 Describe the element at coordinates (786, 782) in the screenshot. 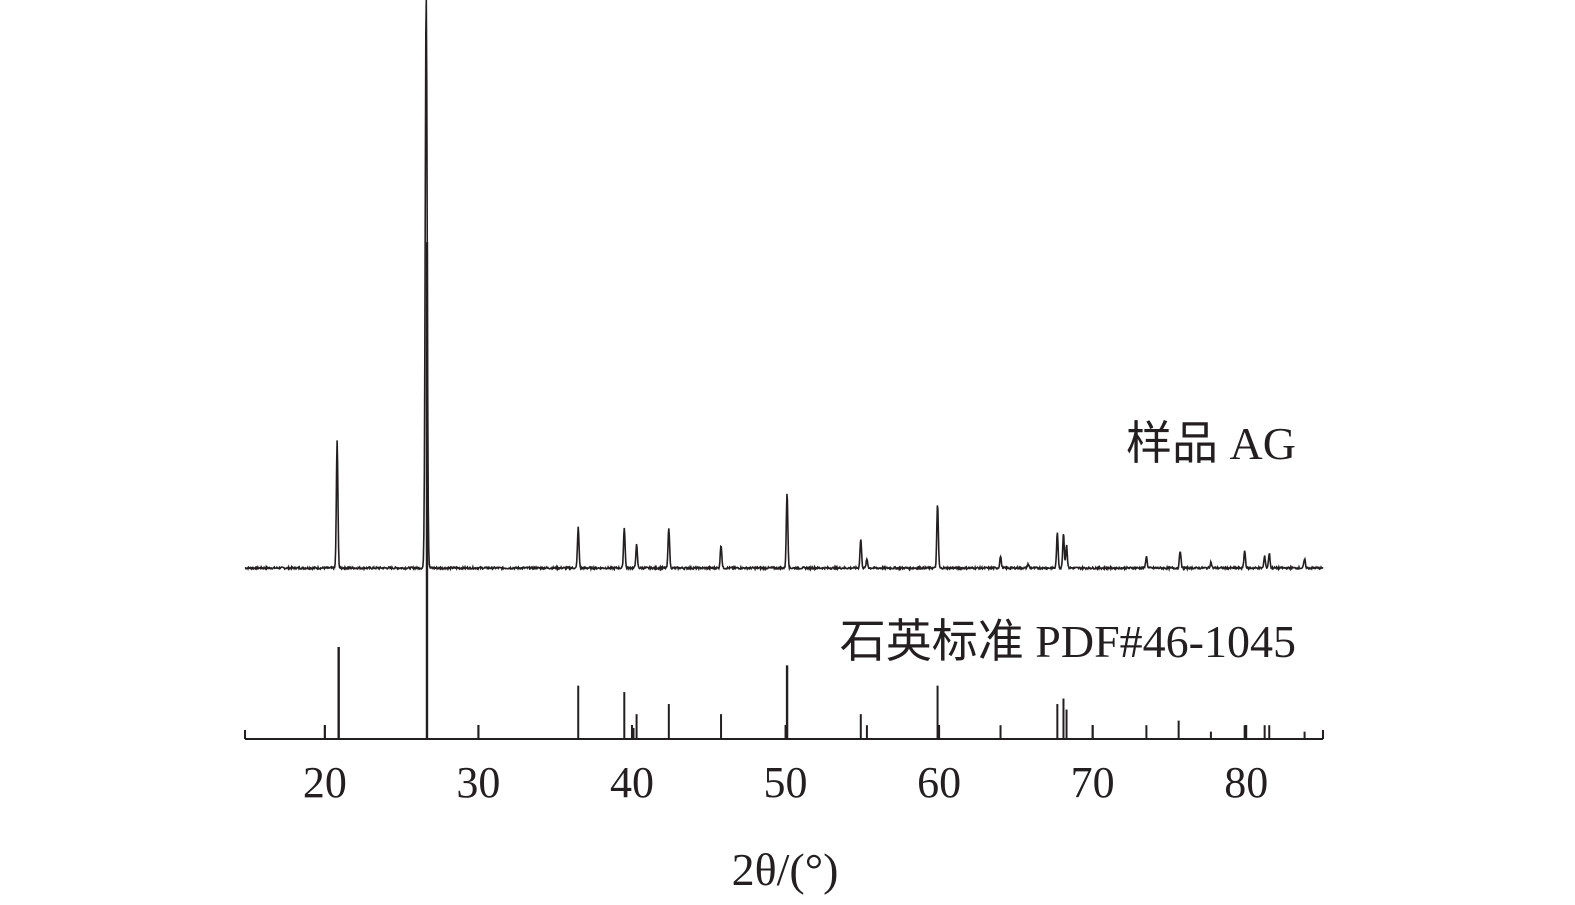

I see `x-tick-label-50: 50` at that location.